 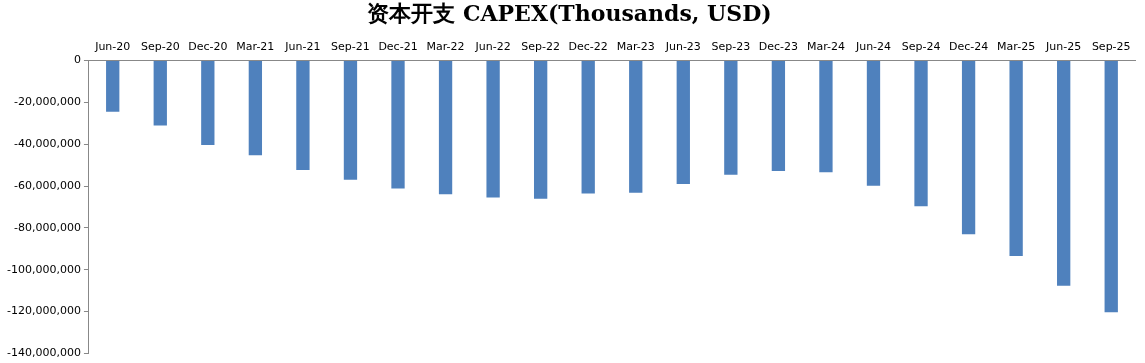 What do you see at coordinates (44, 353) in the screenshot?
I see `y-tick-label: -140,000,000` at bounding box center [44, 353].